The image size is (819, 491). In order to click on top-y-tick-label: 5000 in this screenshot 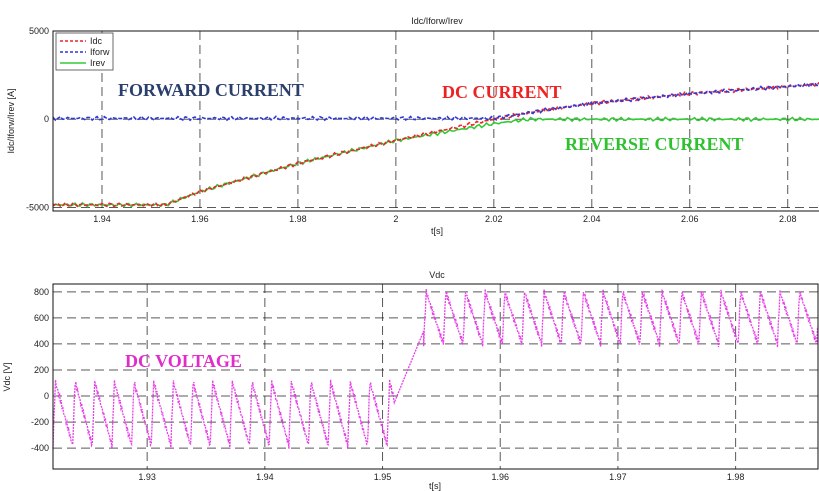, I will do `click(39, 31)`.